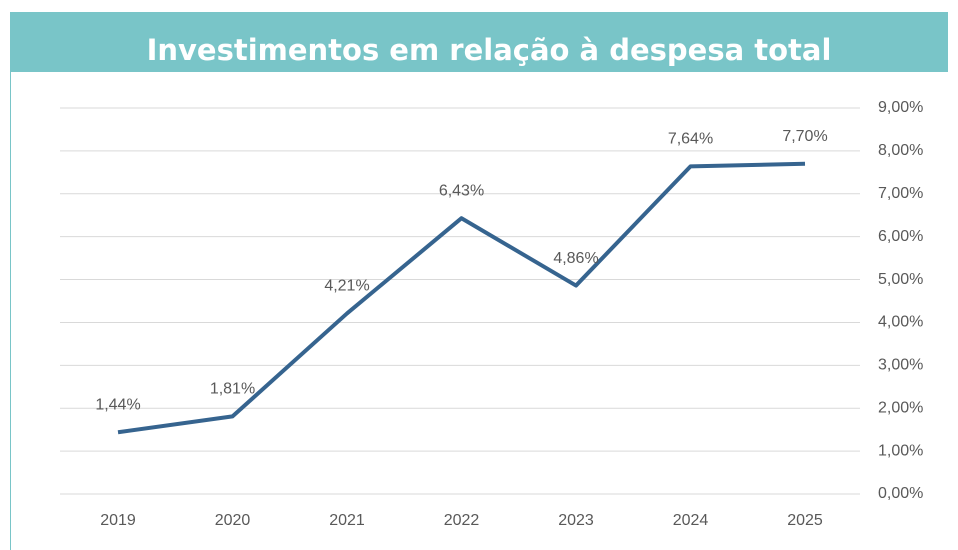  Describe the element at coordinates (233, 520) in the screenshot. I see `x-tick-label: 2020` at that location.